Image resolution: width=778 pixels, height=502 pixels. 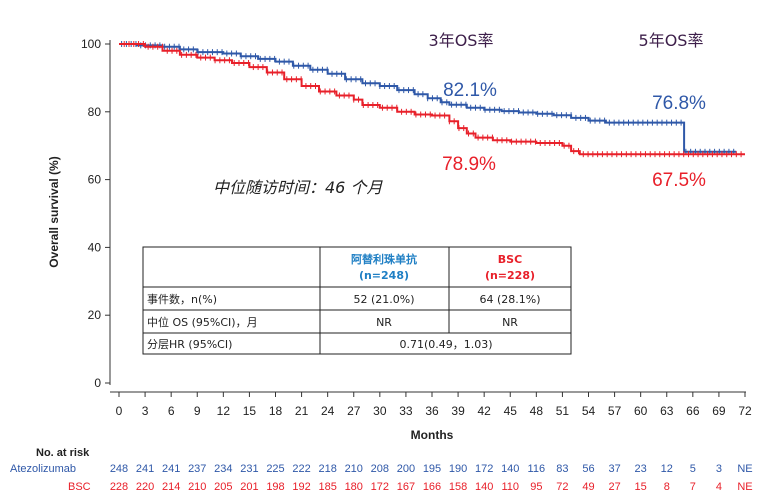 What do you see at coordinates (511, 411) in the screenshot?
I see `x-tick-label: 45` at bounding box center [511, 411].